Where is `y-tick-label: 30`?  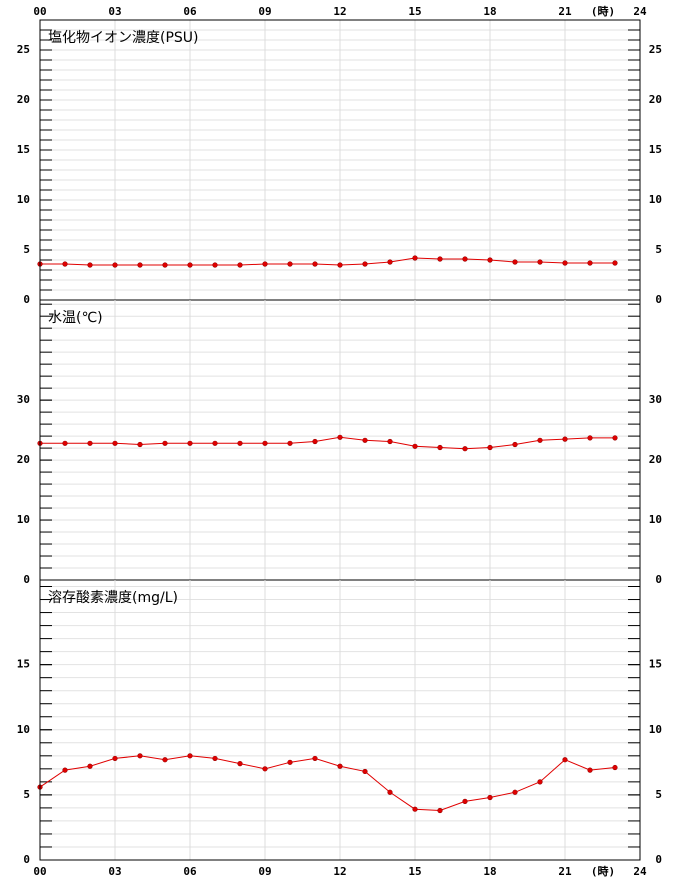 y-tick-label: 30 is located at coordinates (23, 399).